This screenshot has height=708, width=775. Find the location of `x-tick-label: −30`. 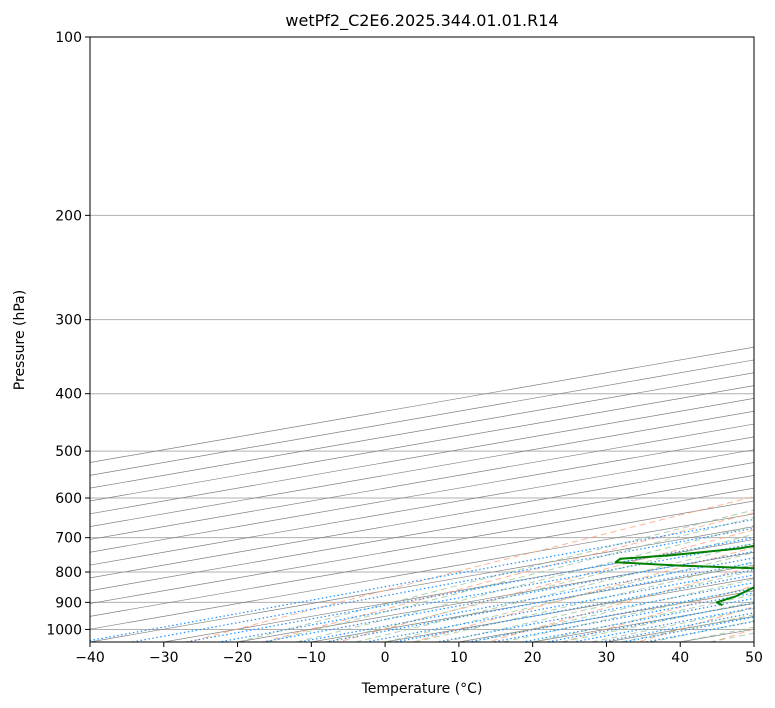

x-tick-label: −30 is located at coordinates (164, 658).